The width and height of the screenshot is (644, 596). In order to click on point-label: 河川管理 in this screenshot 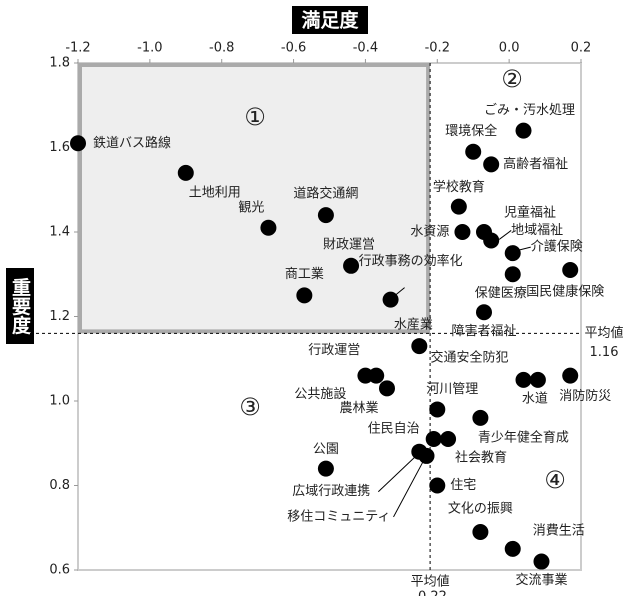, I will do `click(452, 389)`.